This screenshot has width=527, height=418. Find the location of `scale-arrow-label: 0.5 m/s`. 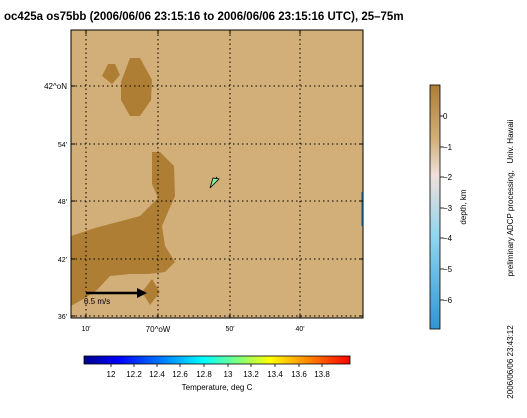

scale-arrow-label: 0.5 m/s is located at coordinates (97, 301).